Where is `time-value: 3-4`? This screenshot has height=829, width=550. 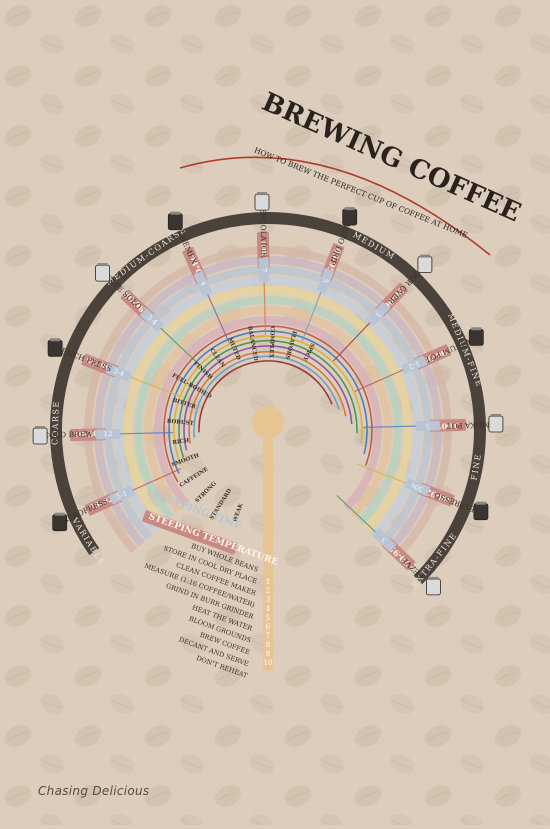 time-value: 3-4 is located at coordinates (119, 373).